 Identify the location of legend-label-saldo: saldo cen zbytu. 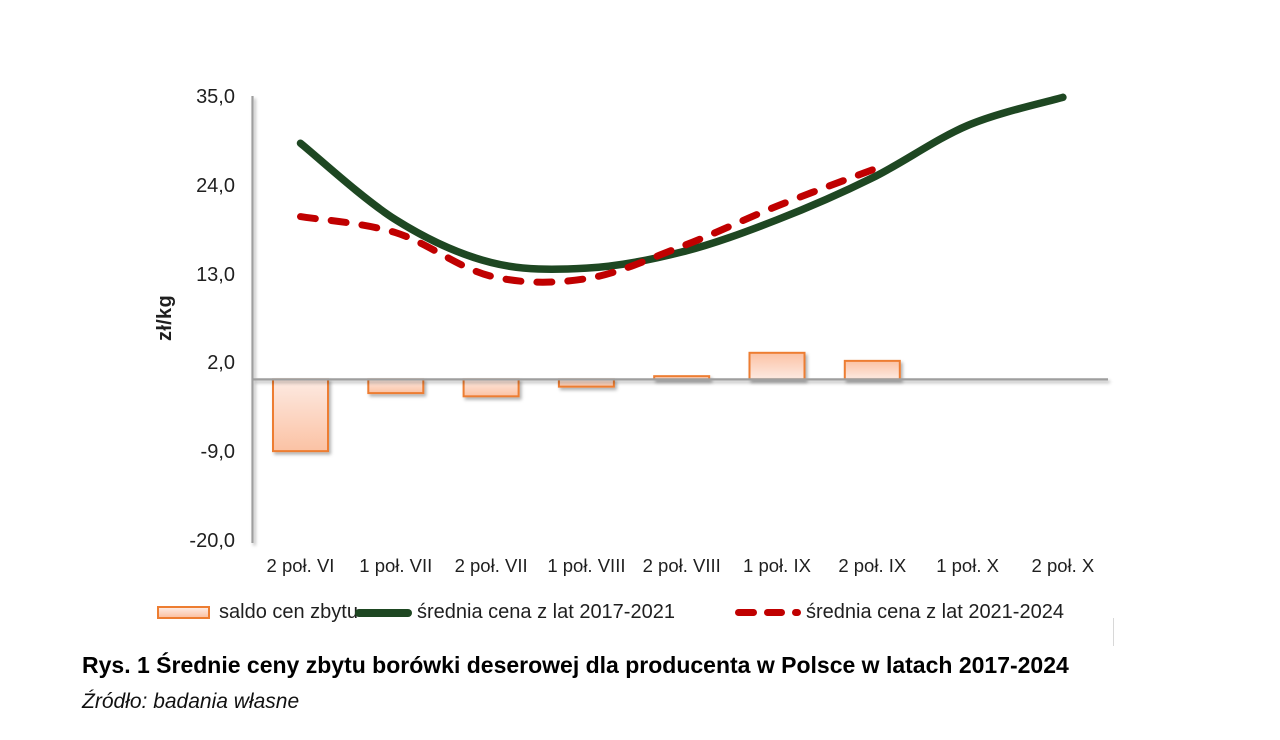
(288, 612).